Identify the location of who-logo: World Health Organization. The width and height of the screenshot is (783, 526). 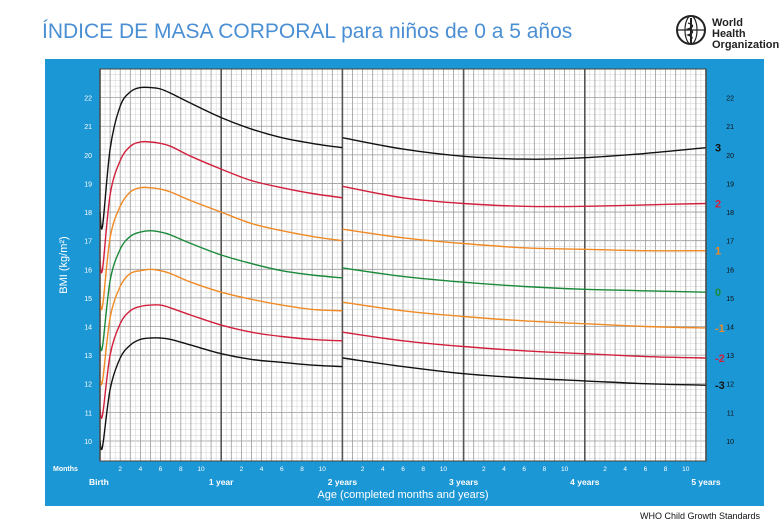
(727, 32).